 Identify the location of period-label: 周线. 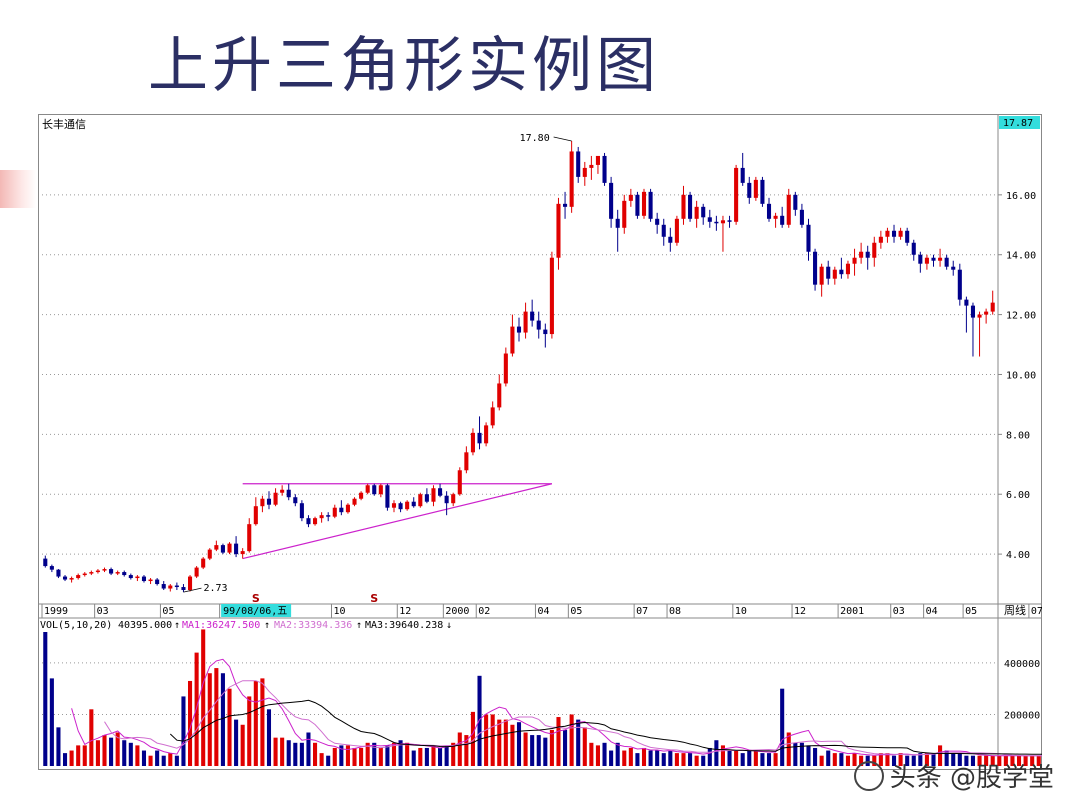
(1015, 610).